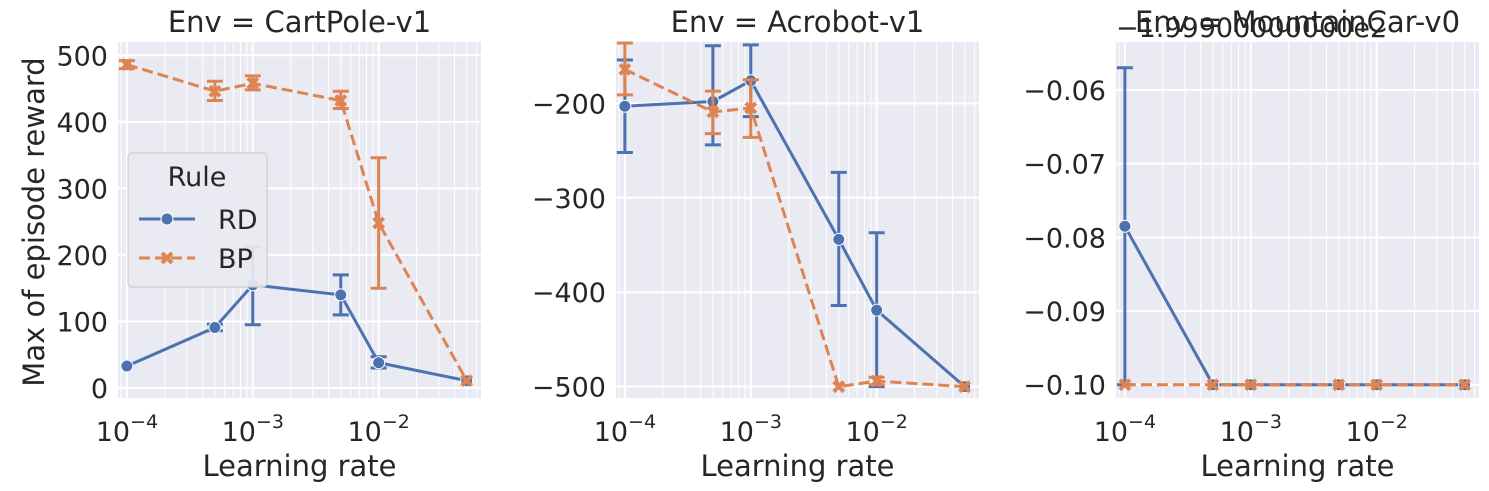  Describe the element at coordinates (1064, 238) in the screenshot. I see `y-tick-label: −0.08` at that location.